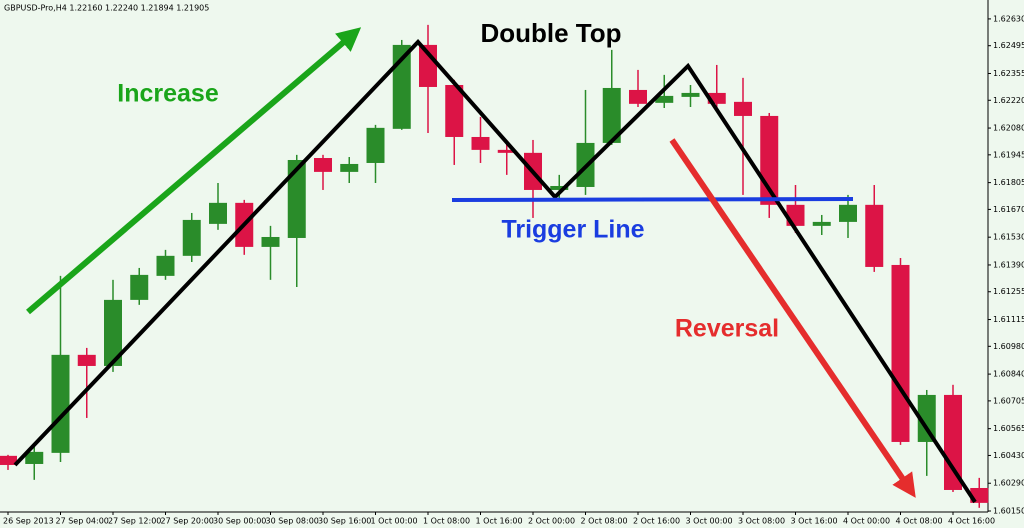  Describe the element at coordinates (28, 521) in the screenshot. I see `x-tick-label: 26 Sep 2013` at that location.